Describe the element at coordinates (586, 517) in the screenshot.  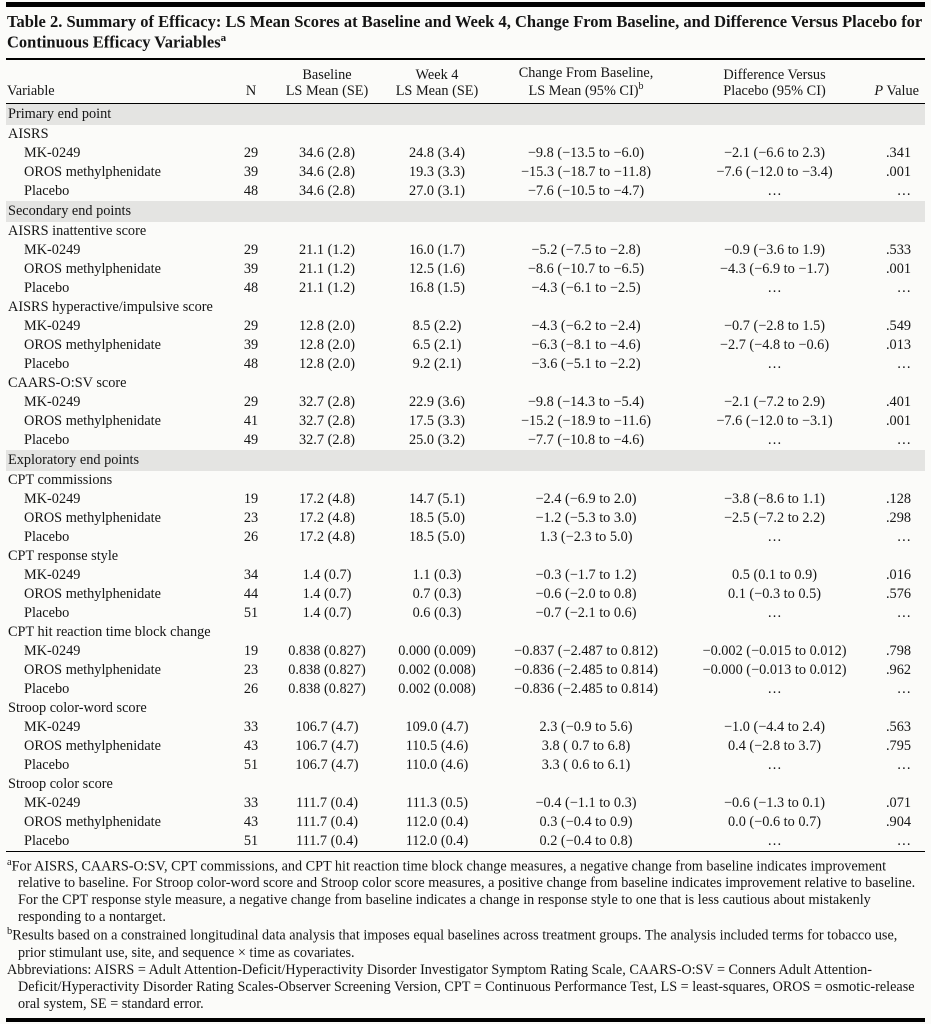
I see `change-cell: −1.2 (−5.3 to 3.0)` at that location.